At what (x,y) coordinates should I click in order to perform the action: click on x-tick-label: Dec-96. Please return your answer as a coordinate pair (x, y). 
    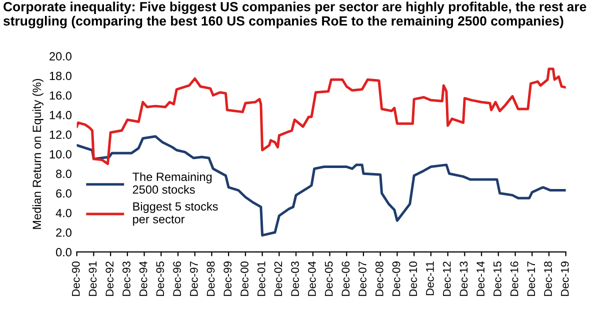
    Looking at the image, I should click on (177, 279).